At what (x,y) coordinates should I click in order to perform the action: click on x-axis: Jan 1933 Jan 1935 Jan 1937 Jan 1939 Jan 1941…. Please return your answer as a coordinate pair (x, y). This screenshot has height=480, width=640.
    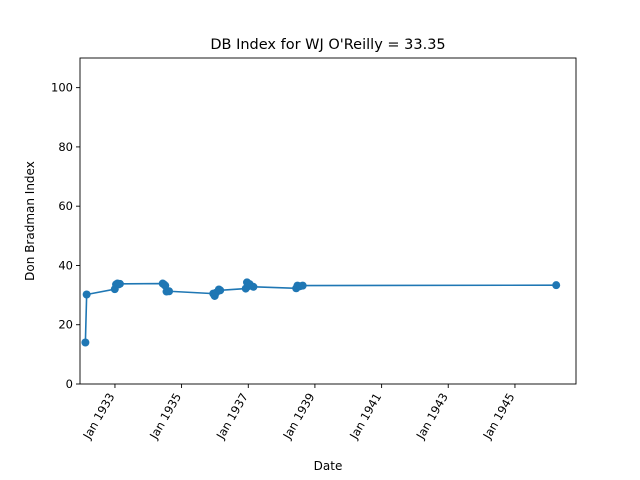
    Looking at the image, I should click on (299, 413).